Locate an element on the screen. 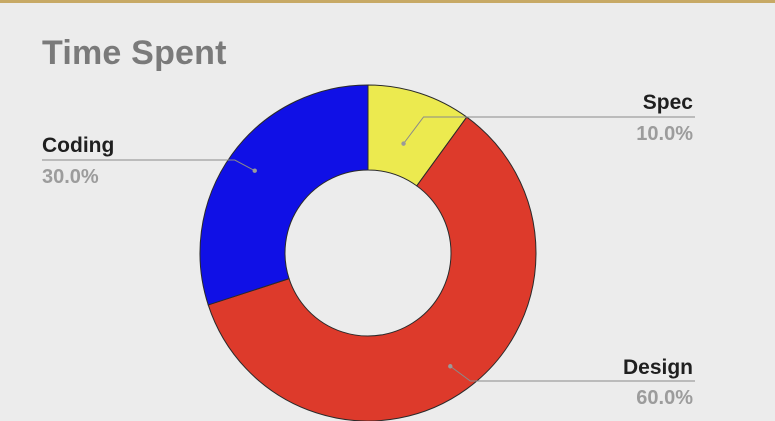  slice-percent-spec: 10.0% is located at coordinates (664, 134).